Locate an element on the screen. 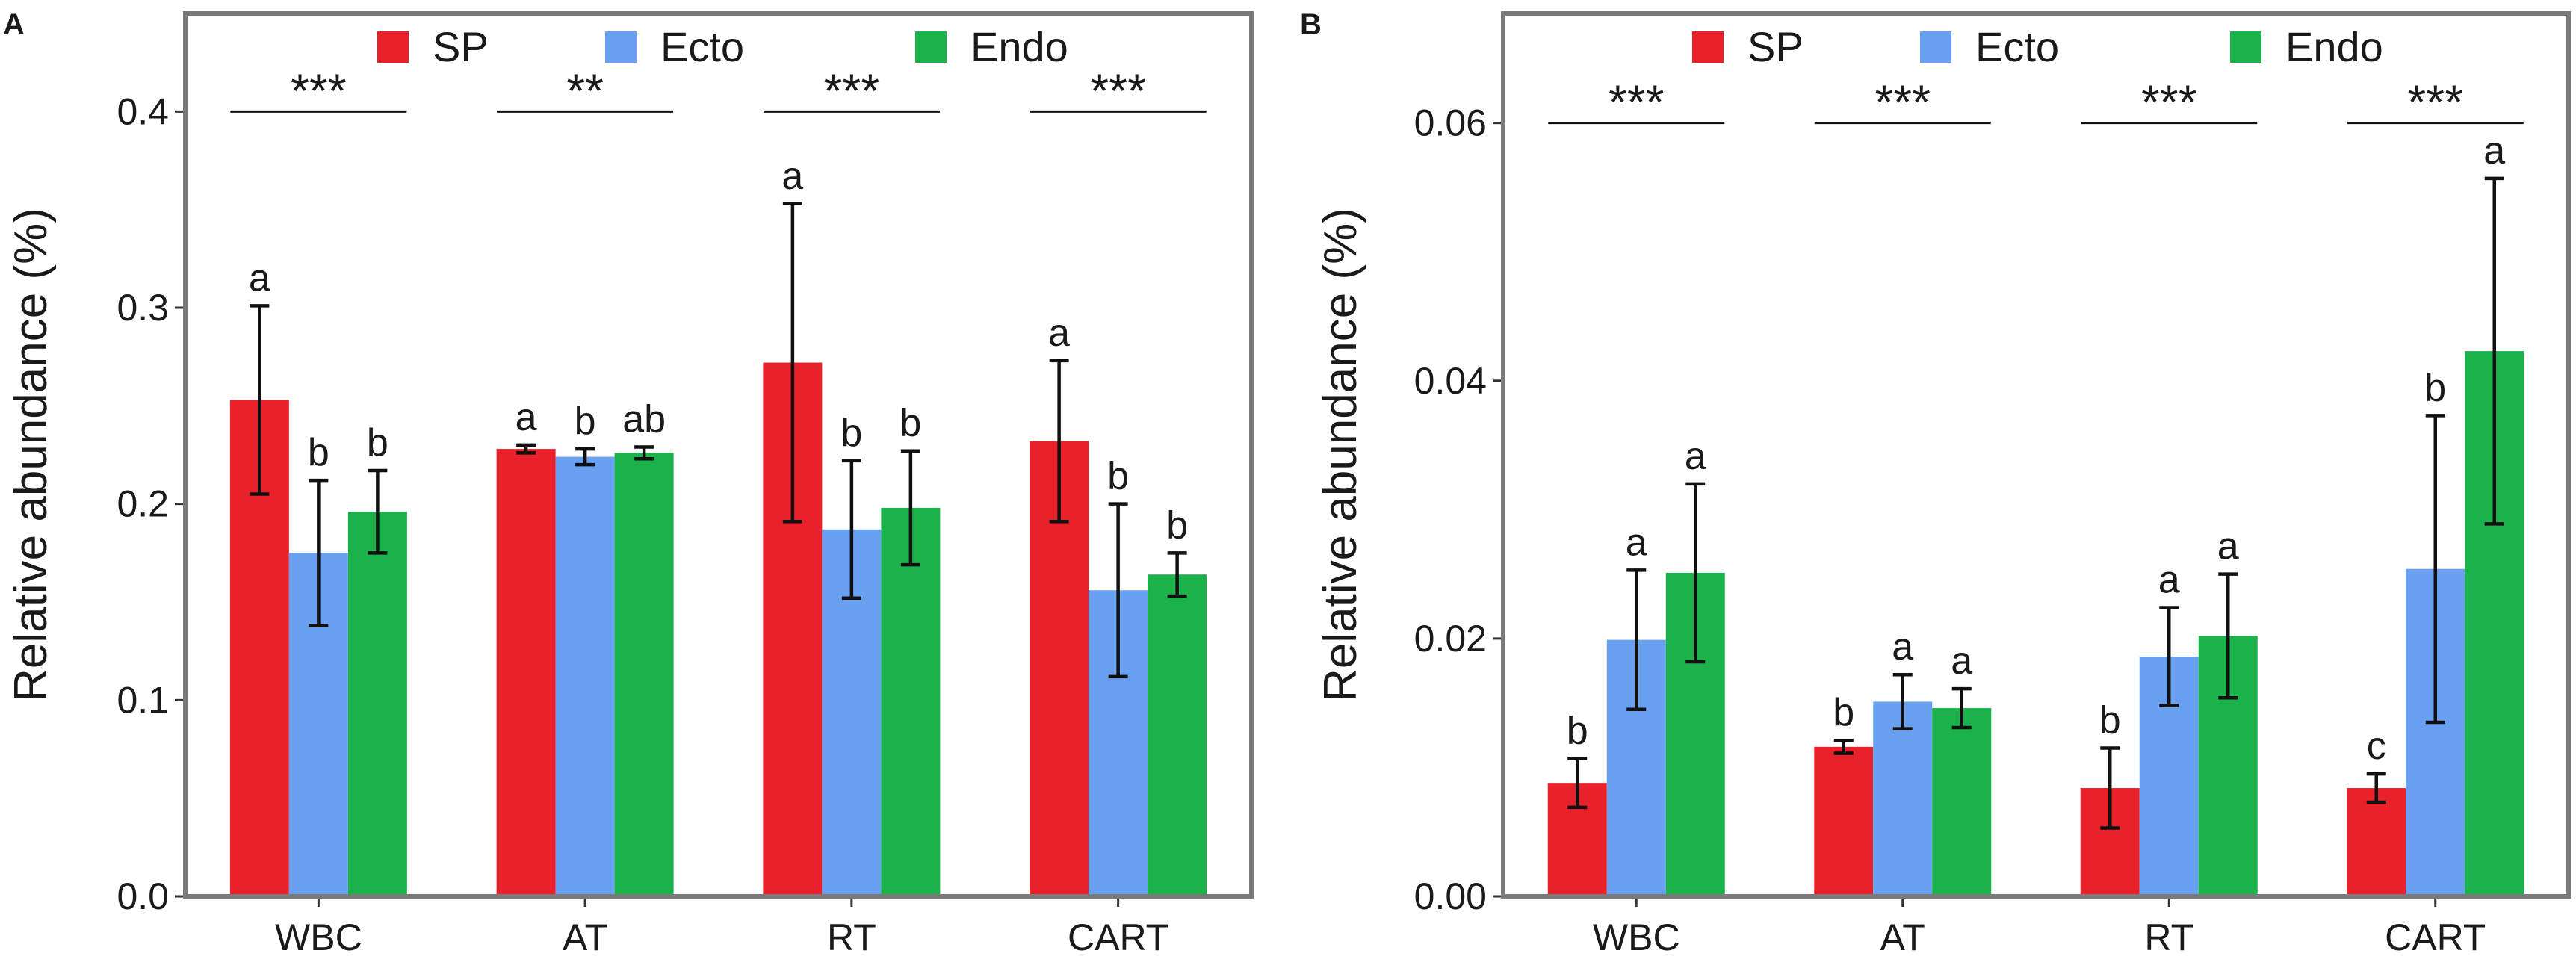 This screenshot has height=971, width=2576. y-tick-label: 0.04 is located at coordinates (1450, 381).